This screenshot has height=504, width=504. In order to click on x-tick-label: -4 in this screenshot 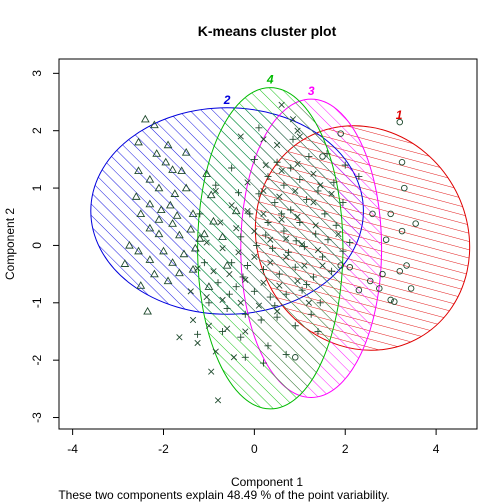, I will do `click(72, 449)`.